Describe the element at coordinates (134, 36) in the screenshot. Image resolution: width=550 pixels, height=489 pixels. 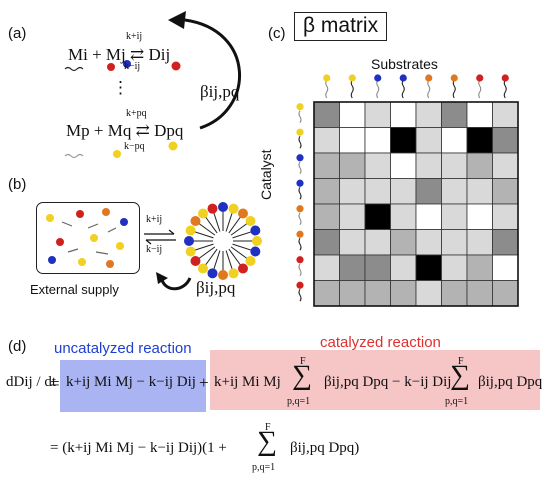
I see `k-forward-1: k+ij` at that location.